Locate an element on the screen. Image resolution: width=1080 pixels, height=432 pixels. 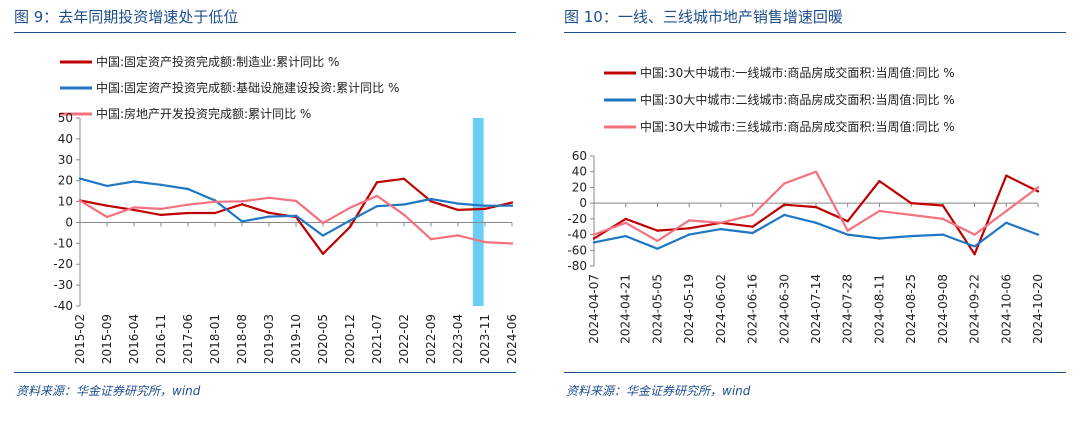
title-rule-right is located at coordinates (815, 32).